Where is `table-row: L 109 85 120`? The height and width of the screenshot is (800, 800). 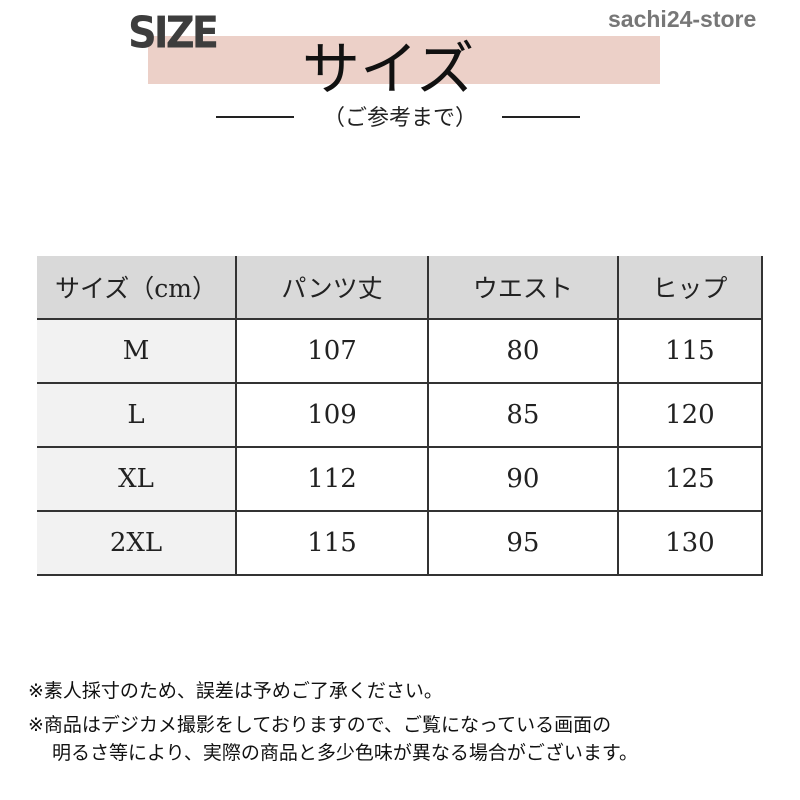 table-row: L 109 85 120 is located at coordinates (400, 415).